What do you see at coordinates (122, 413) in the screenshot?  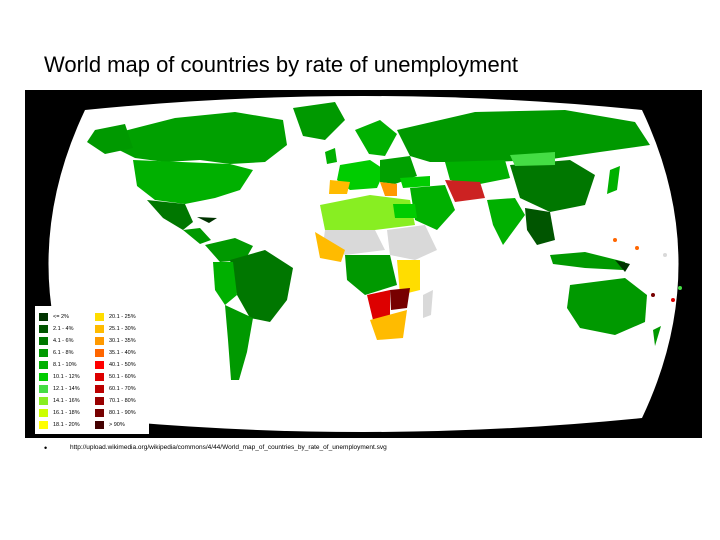 I see `legend-label: 80.1 - 90%` at bounding box center [122, 413].